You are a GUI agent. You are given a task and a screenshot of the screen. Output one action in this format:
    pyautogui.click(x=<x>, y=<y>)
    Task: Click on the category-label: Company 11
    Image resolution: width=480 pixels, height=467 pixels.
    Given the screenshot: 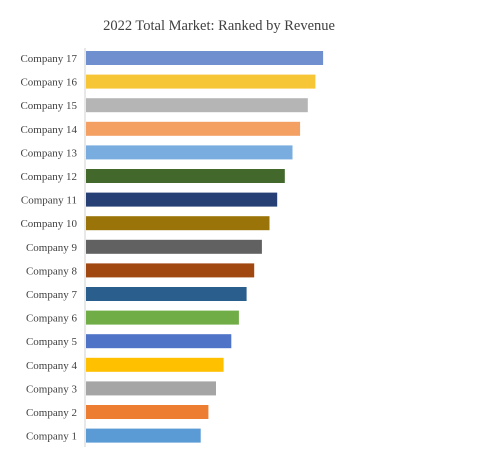 What is the action you would take?
    pyautogui.click(x=49, y=201)
    